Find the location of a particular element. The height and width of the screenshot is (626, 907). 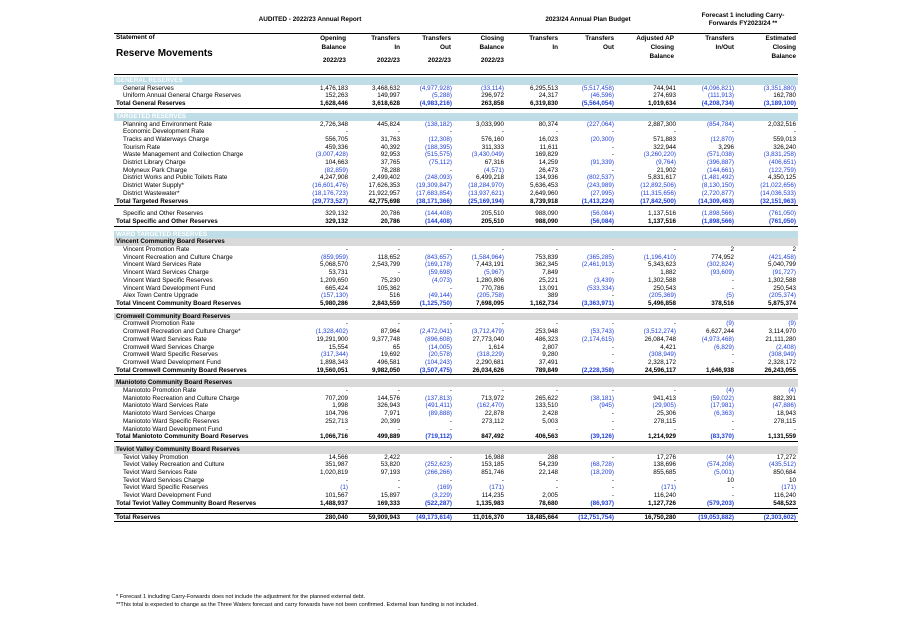

cell-value: 20,786 is located at coordinates (390, 214).